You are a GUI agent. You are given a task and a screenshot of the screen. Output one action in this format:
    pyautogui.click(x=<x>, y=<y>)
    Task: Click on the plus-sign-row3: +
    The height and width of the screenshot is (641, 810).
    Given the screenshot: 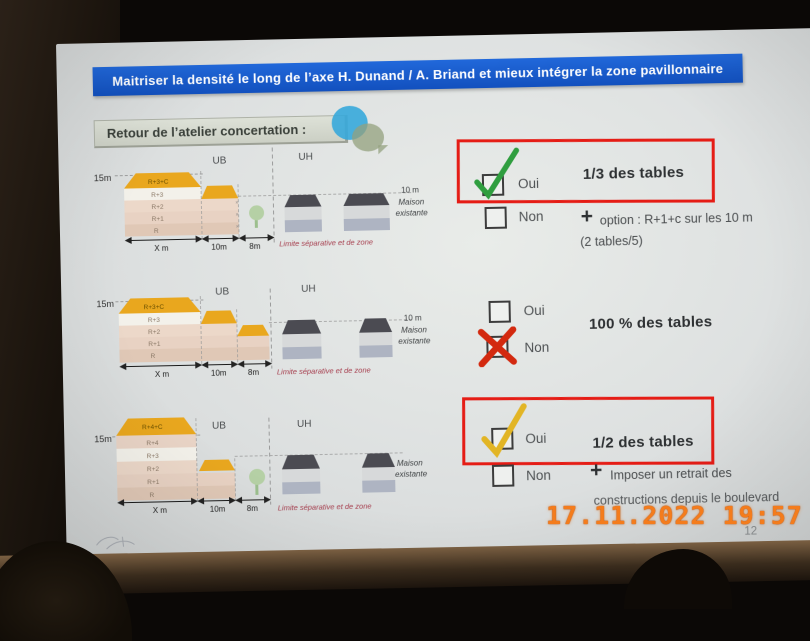 What is the action you would take?
    pyautogui.click(x=596, y=470)
    